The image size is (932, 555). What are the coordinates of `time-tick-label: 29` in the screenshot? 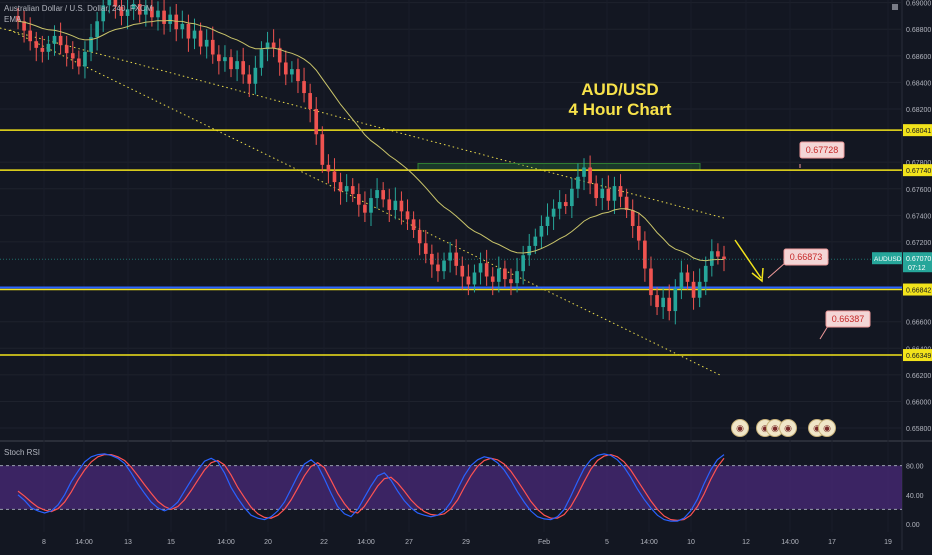 It's located at (466, 542).